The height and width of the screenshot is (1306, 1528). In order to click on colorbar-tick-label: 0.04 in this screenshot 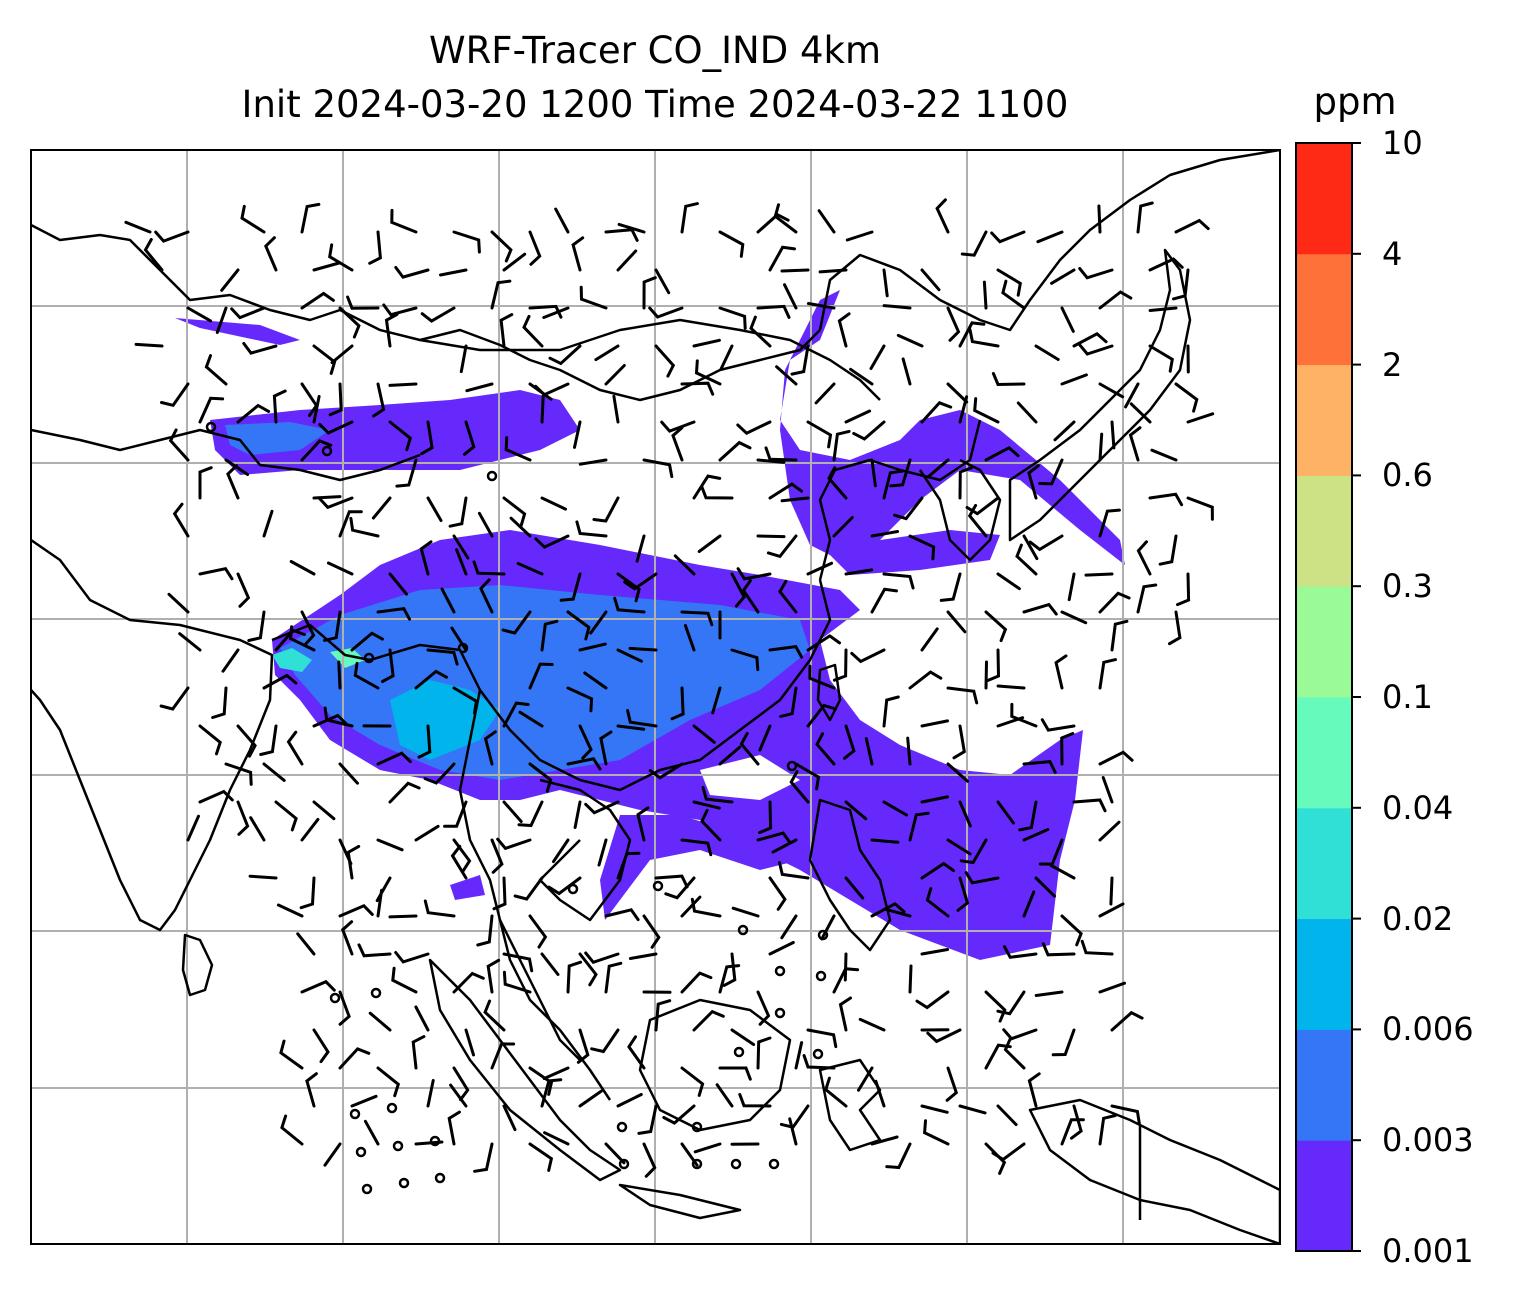, I will do `click(1418, 807)`.